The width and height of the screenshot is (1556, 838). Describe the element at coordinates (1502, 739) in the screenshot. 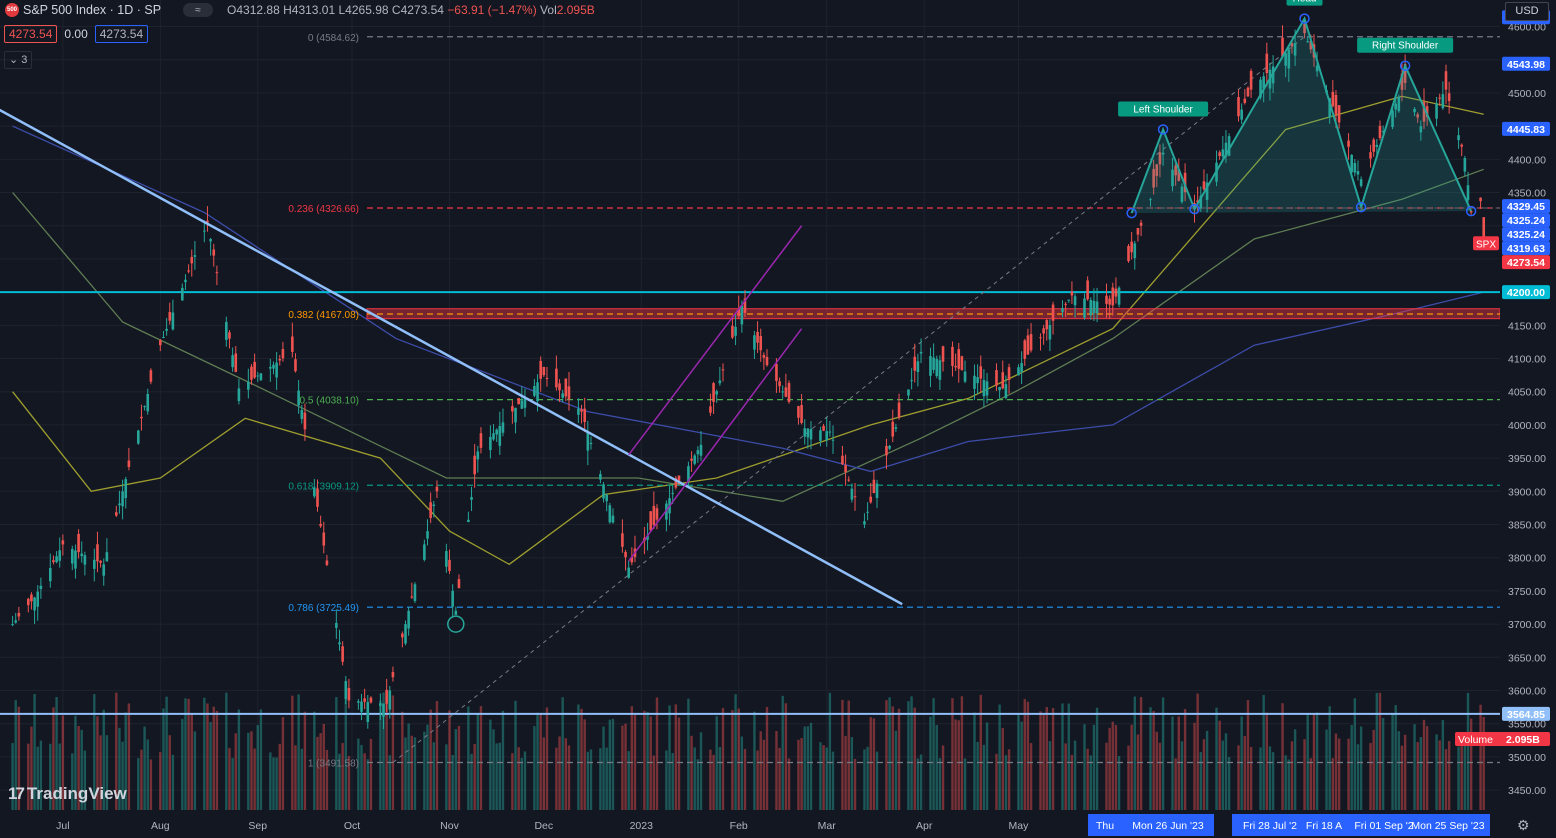

I see `volume-tag-box` at that location.